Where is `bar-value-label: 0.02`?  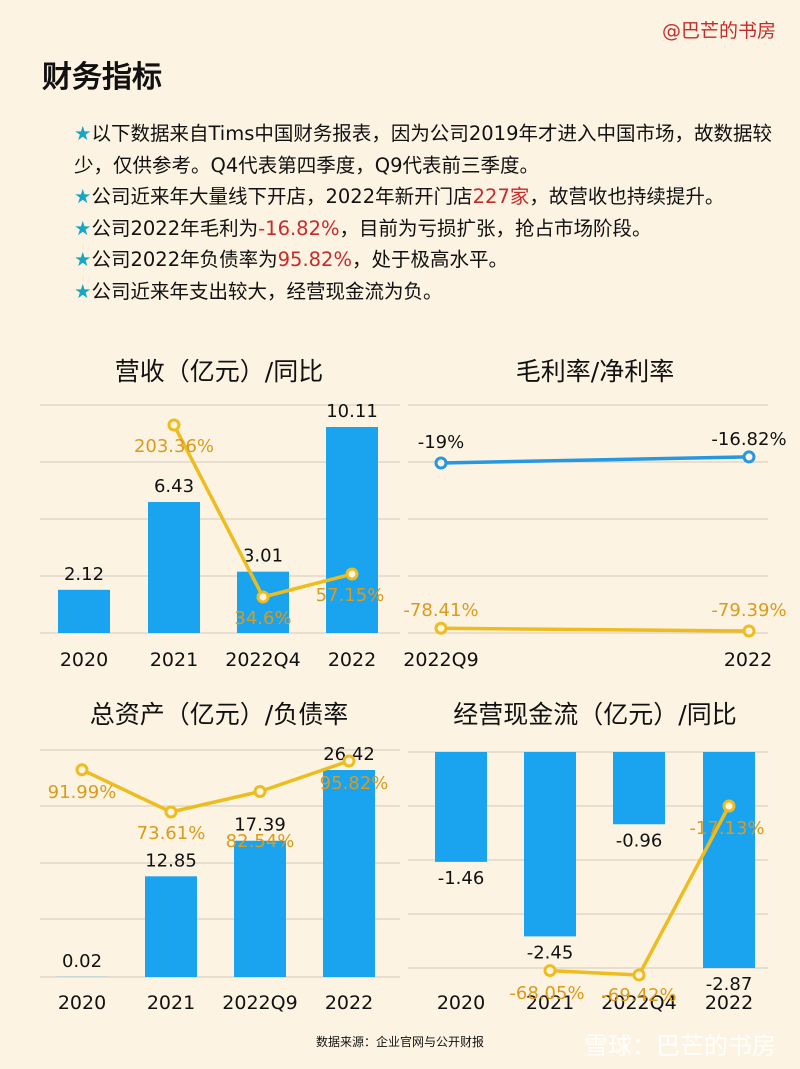
bar-value-label: 0.02 is located at coordinates (82, 961).